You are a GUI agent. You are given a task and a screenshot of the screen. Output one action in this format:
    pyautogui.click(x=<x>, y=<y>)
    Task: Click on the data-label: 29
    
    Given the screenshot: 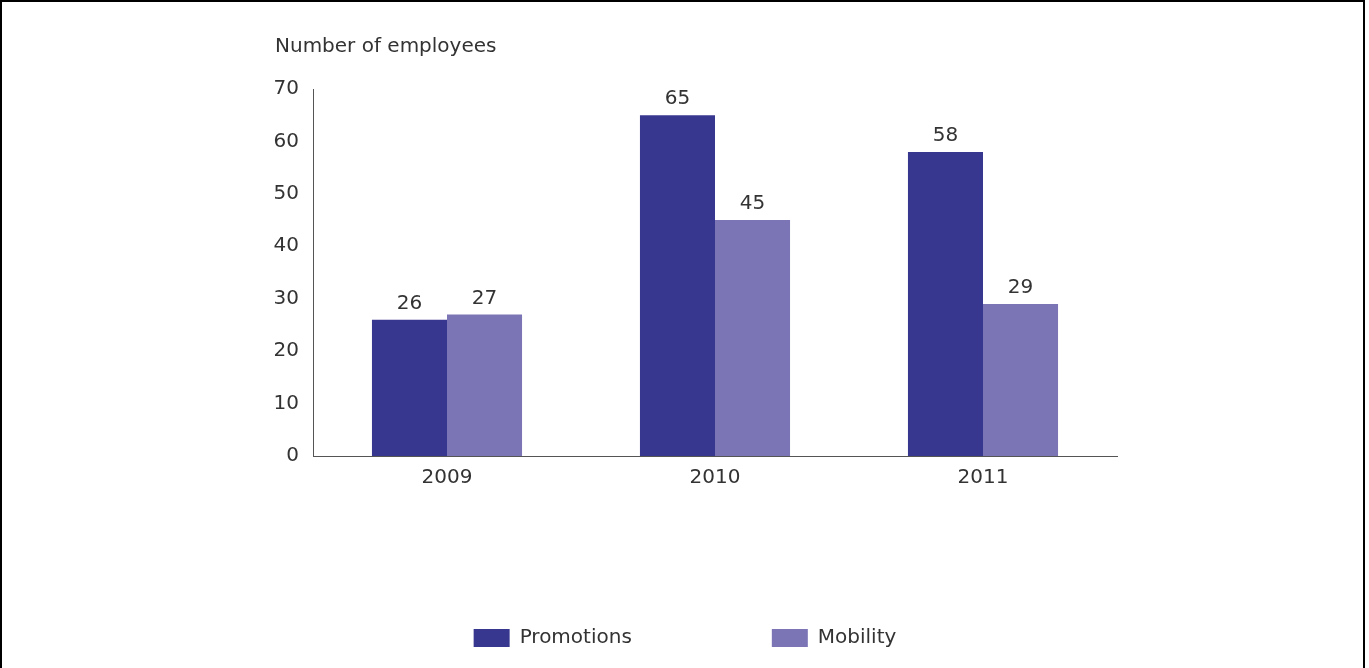 What is the action you would take?
    pyautogui.click(x=1020, y=286)
    